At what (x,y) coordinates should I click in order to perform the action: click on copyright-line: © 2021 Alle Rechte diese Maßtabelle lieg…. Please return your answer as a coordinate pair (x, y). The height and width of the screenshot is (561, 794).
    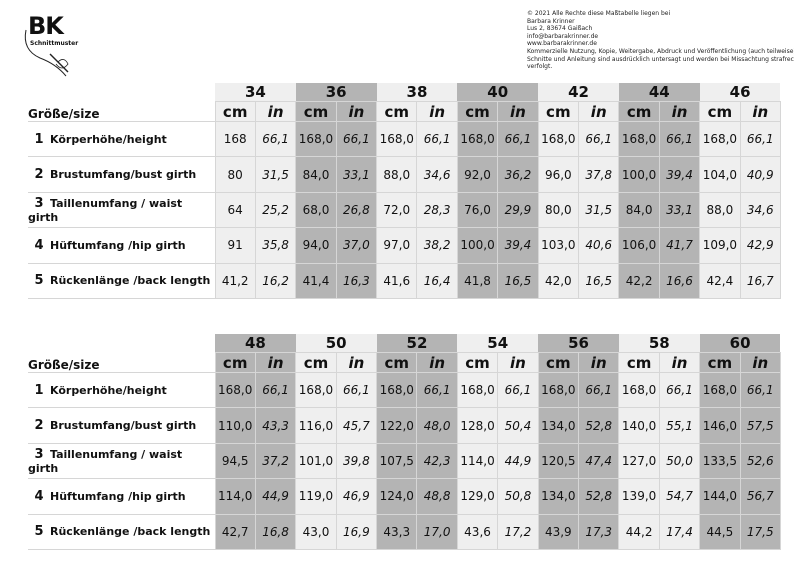
    Looking at the image, I should click on (599, 13).